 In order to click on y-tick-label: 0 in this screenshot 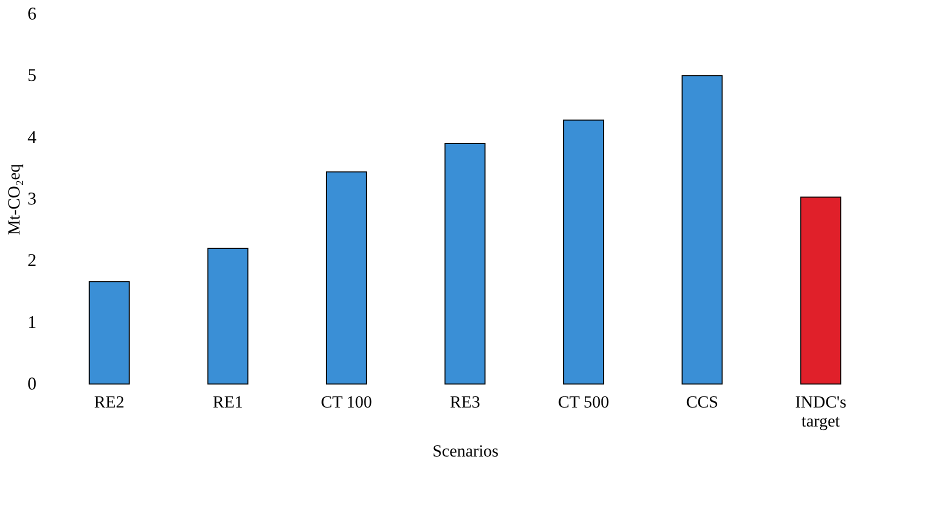, I will do `click(32, 384)`.